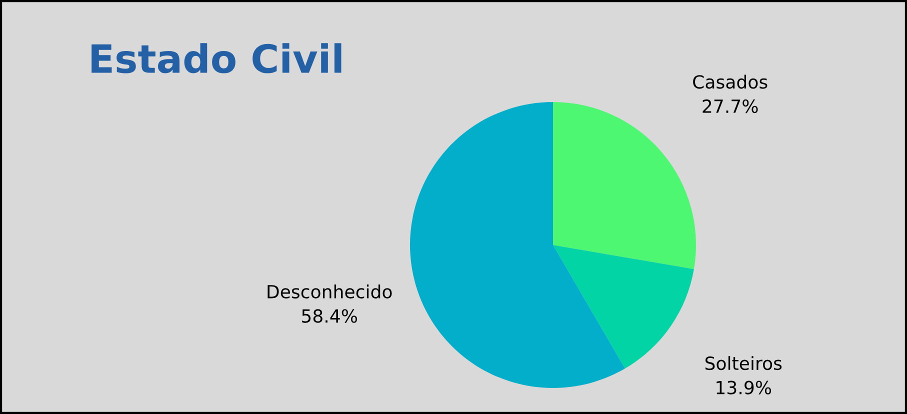 The height and width of the screenshot is (414, 907). What do you see at coordinates (330, 316) in the screenshot?
I see `data-label: 58.4%` at bounding box center [330, 316].